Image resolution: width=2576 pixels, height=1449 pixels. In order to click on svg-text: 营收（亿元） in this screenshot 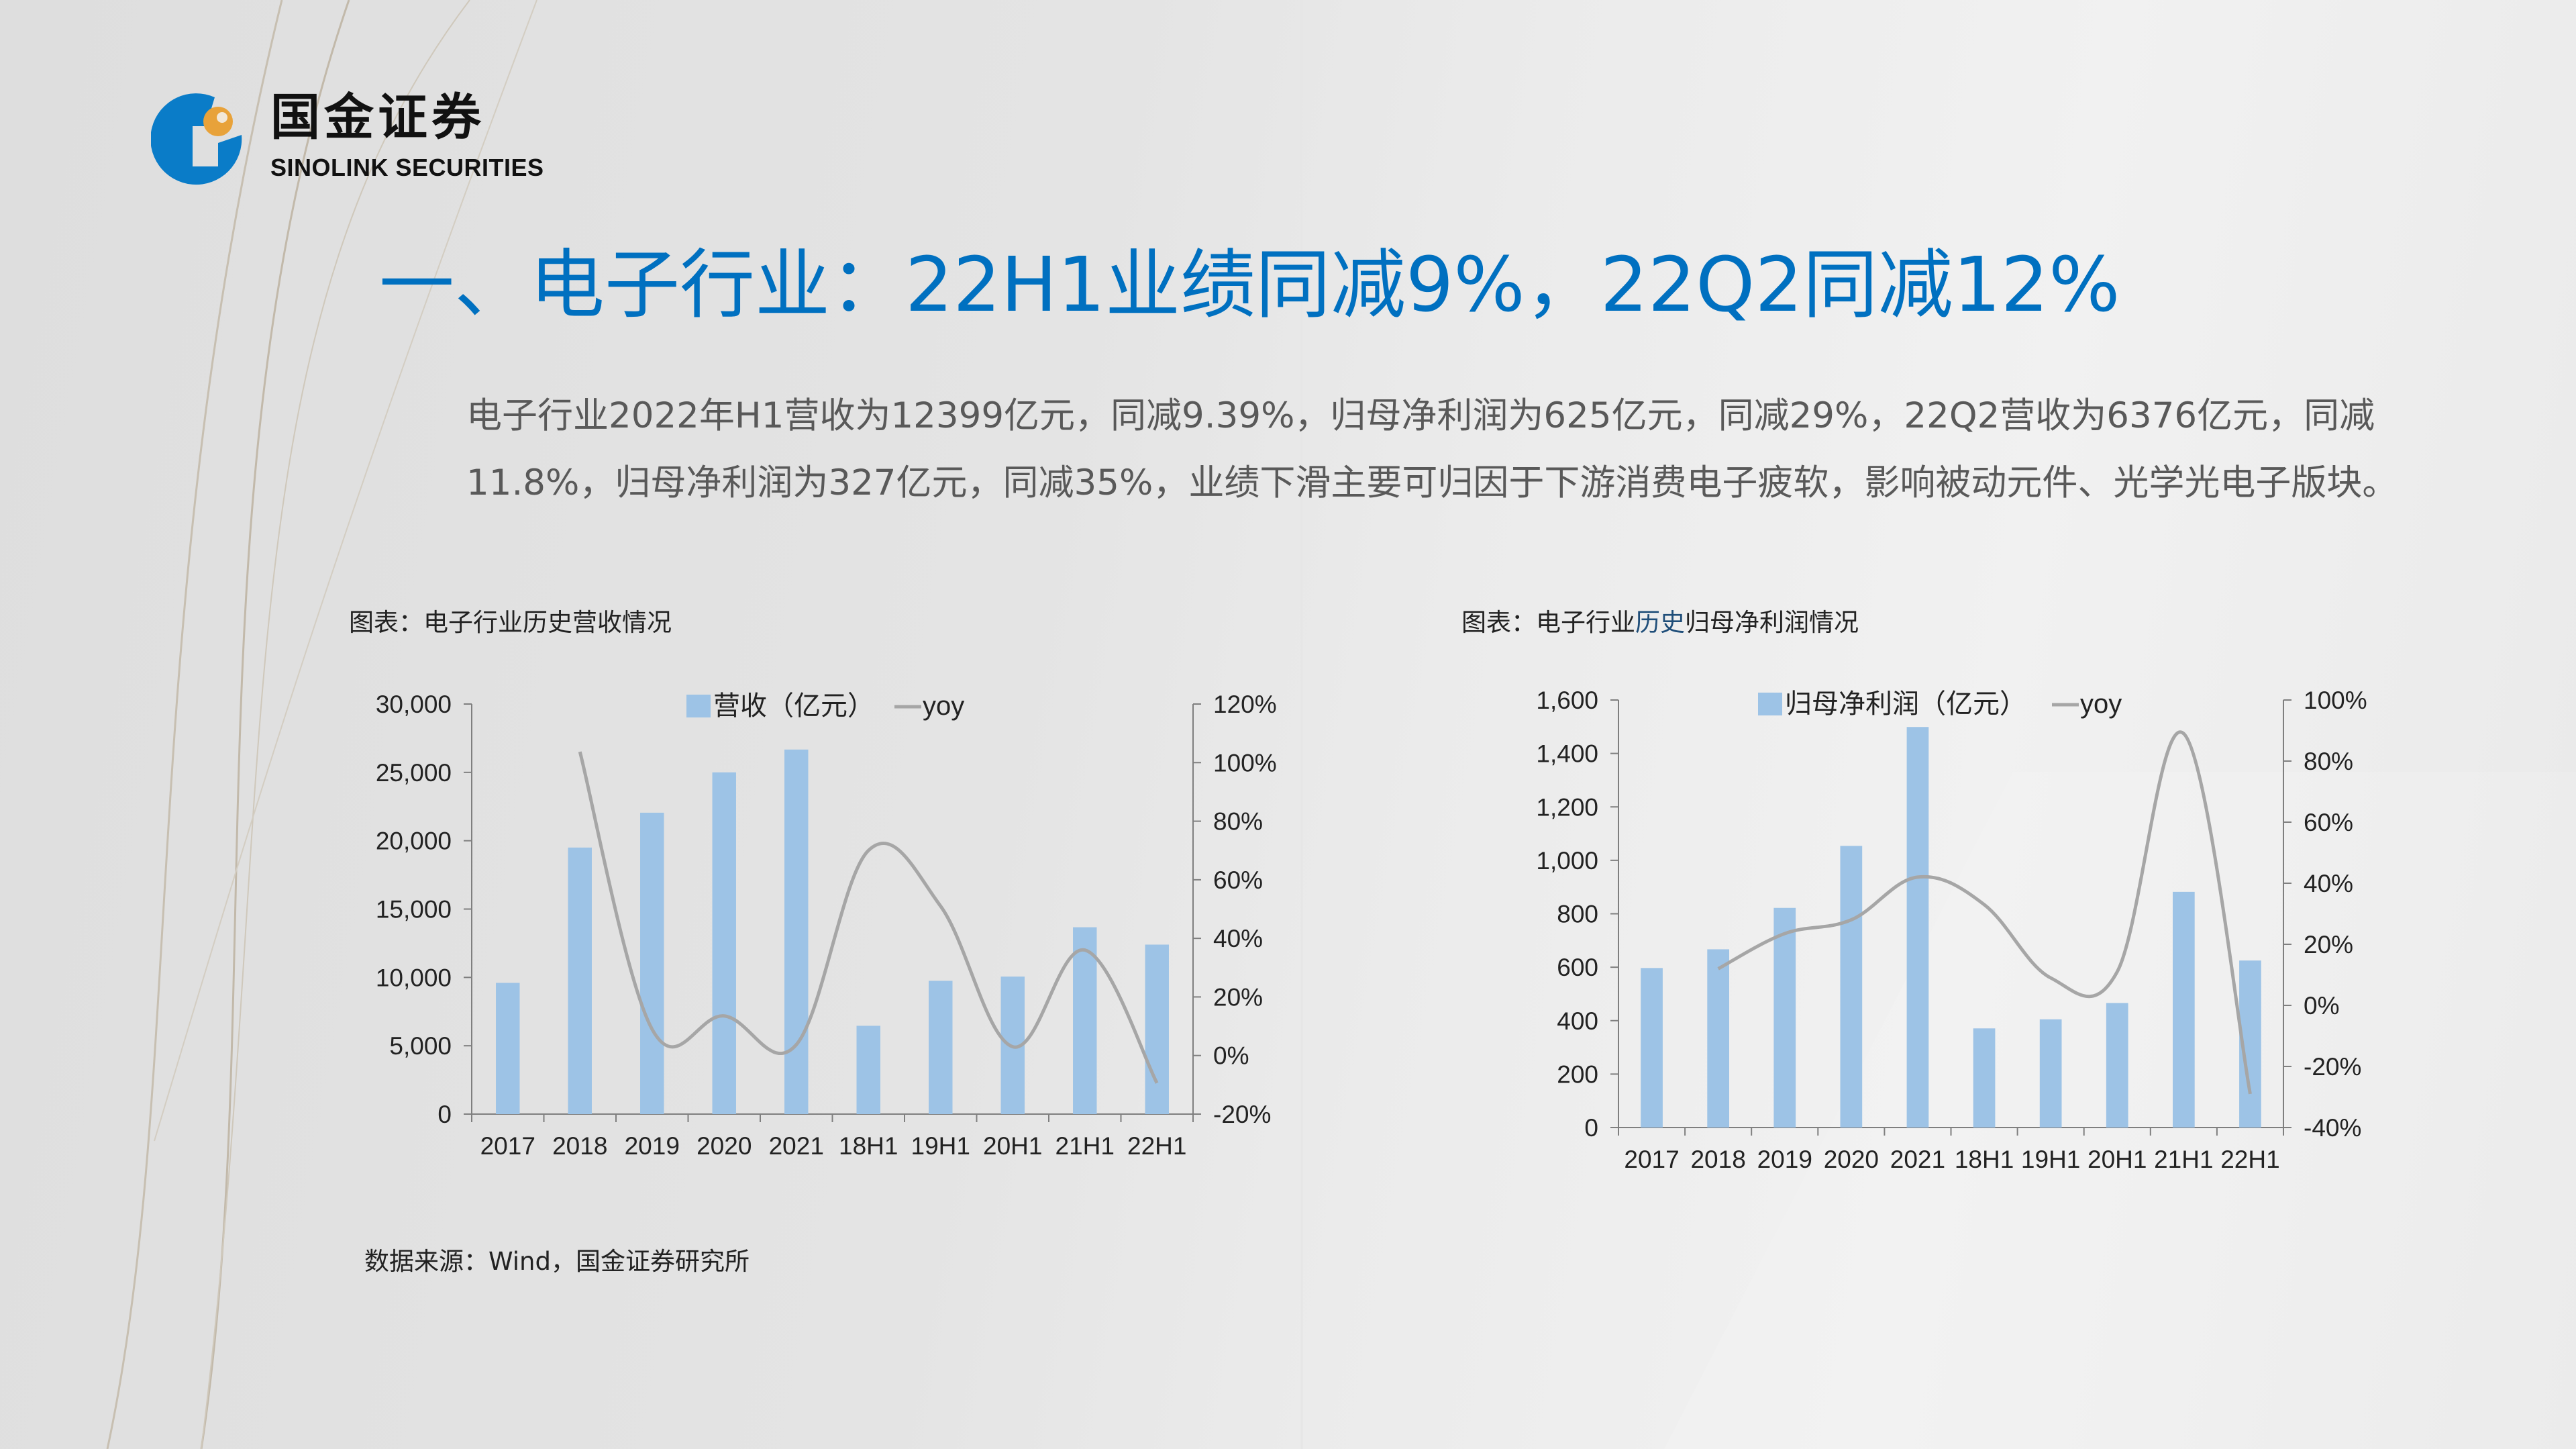, I will do `click(793, 706)`.